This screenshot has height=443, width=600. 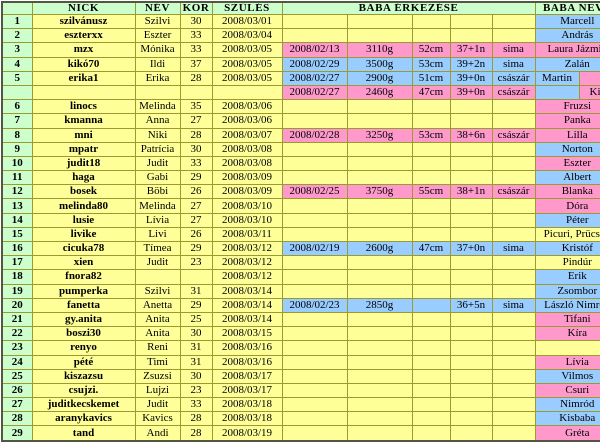 I want to click on row-birth-date: 2008/02/29, so click(x=314, y=64).